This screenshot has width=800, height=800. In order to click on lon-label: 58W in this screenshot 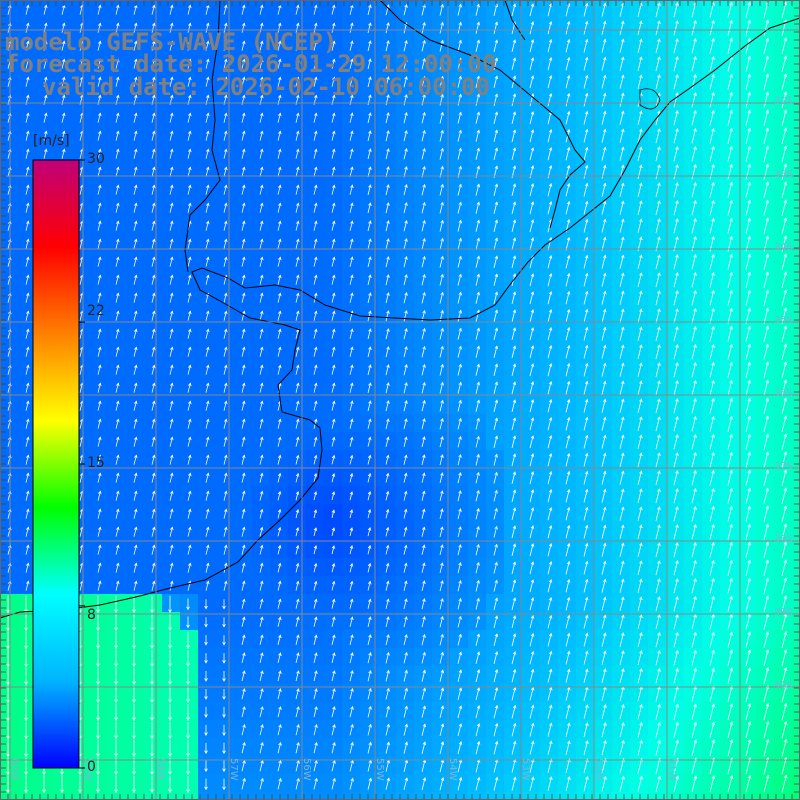, I will do `click(160, 769)`.